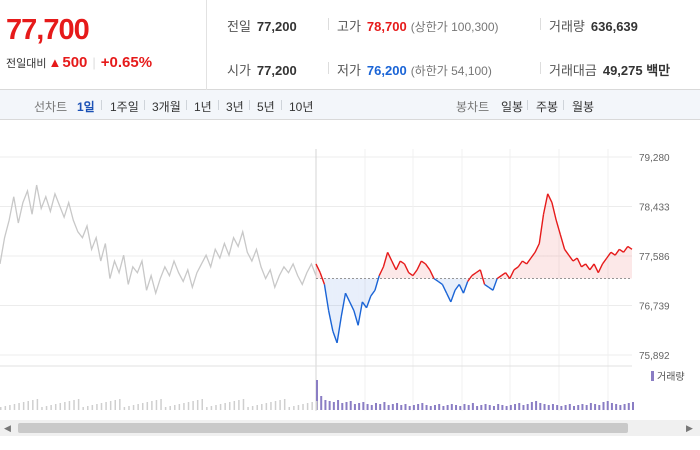 The height and width of the screenshot is (450, 700). I want to click on scroll-right-icon: ▶, so click(689, 428).